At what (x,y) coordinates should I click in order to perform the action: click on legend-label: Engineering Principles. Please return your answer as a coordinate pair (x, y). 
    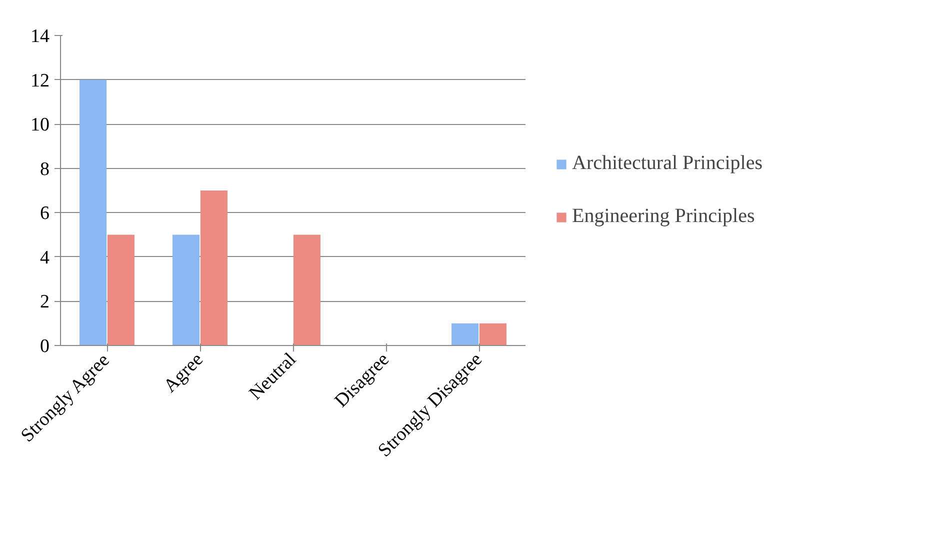
    Looking at the image, I should click on (663, 216).